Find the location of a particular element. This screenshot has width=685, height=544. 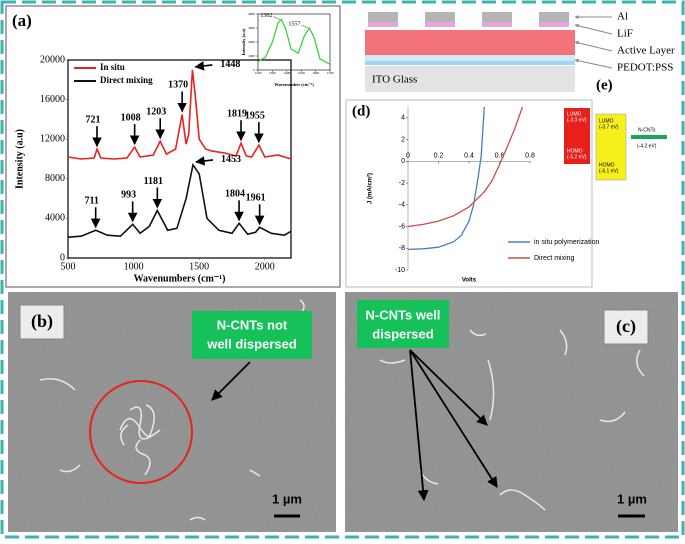

y-tick-label: 20000 is located at coordinates (52, 59).